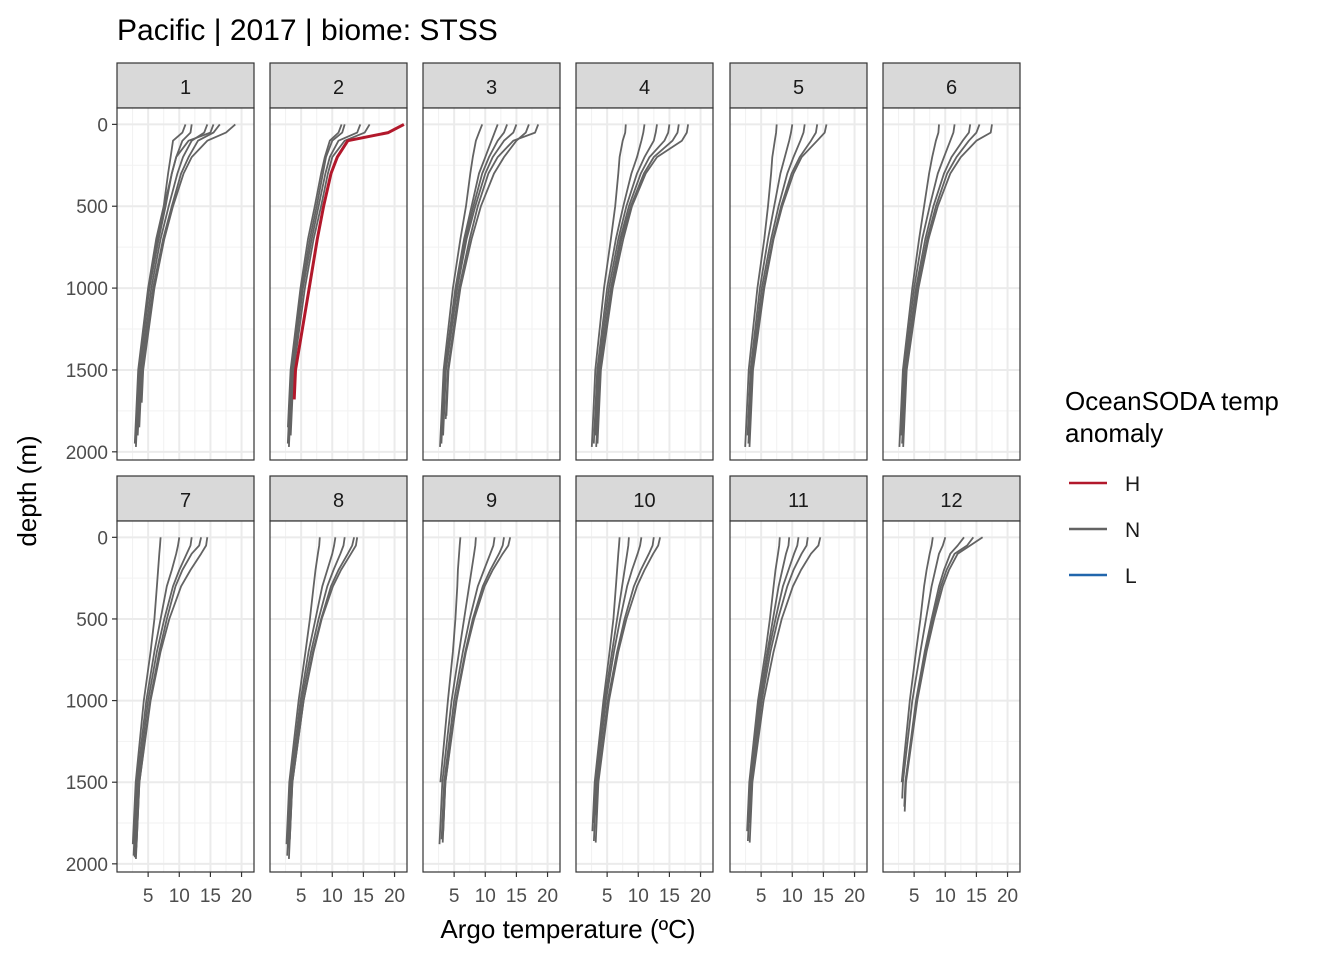 This screenshot has height=960, width=1344. I want to click on profile-line-H, so click(348, 261).